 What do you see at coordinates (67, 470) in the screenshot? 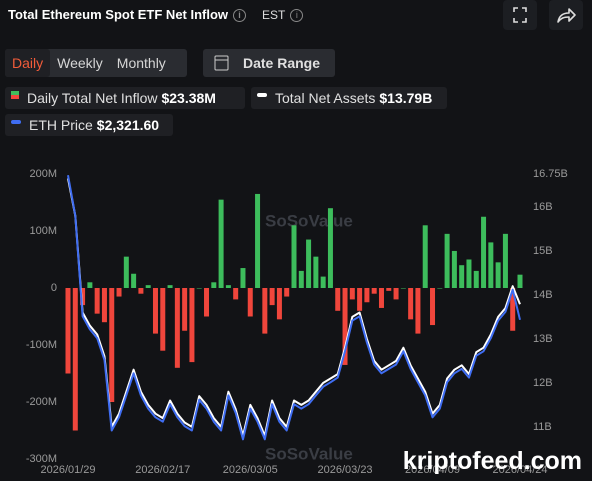
I see `x-tick-label: 2026/01/29` at bounding box center [67, 470].